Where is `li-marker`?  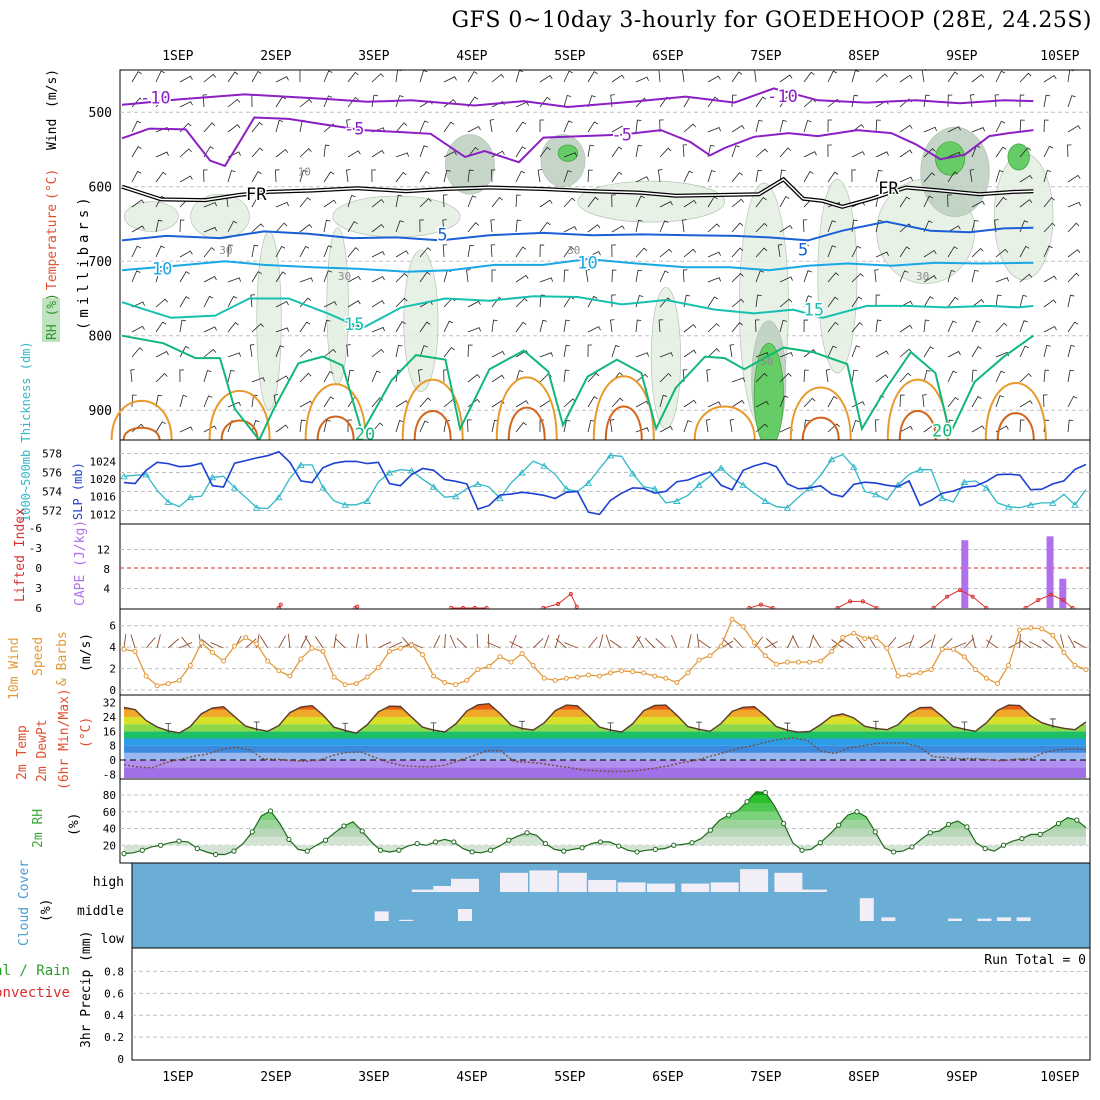
li-marker is located at coordinates (357, 606).